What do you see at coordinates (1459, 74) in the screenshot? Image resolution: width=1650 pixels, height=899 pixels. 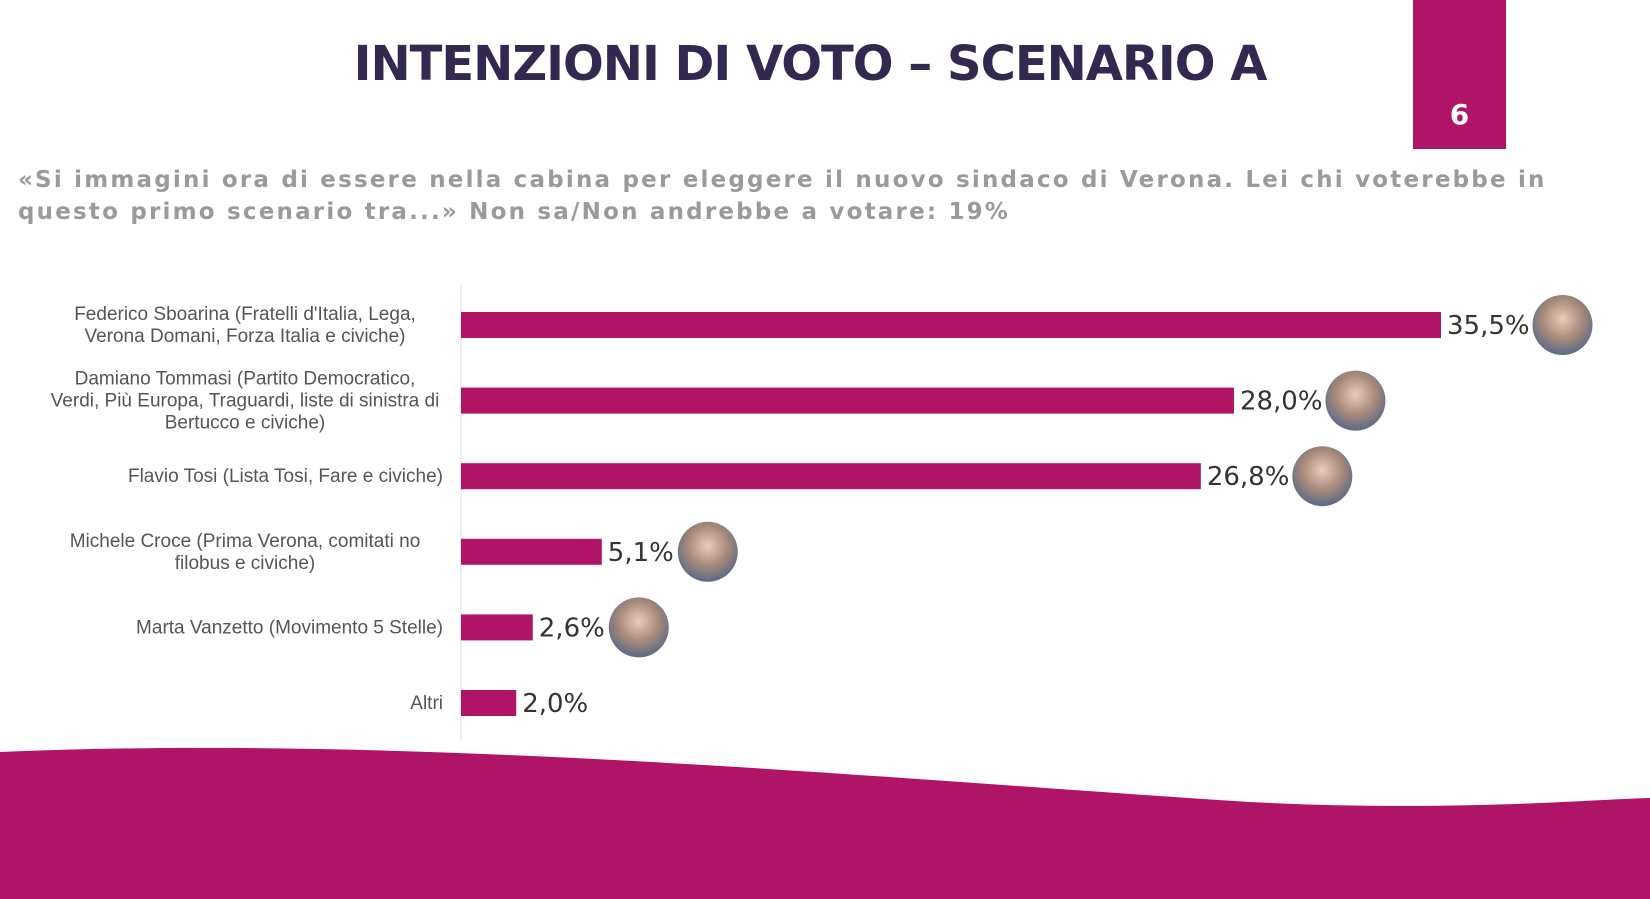 I see `page-number-box: 6` at bounding box center [1459, 74].